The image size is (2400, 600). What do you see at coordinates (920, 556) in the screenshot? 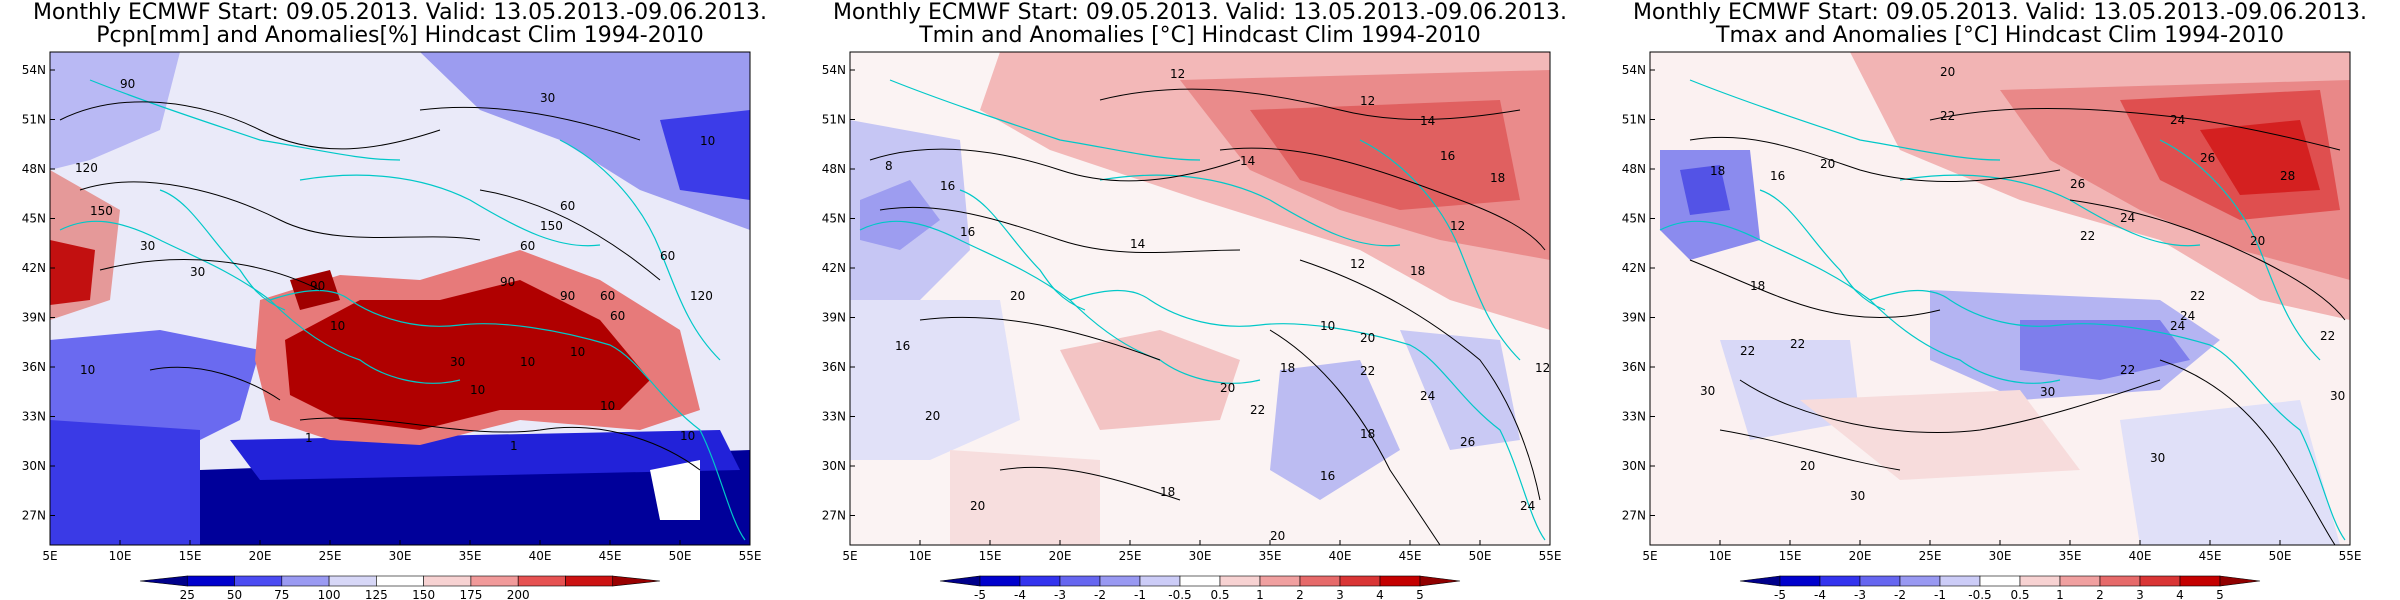
I see `longitude-tick-label: 10E` at bounding box center [920, 556].